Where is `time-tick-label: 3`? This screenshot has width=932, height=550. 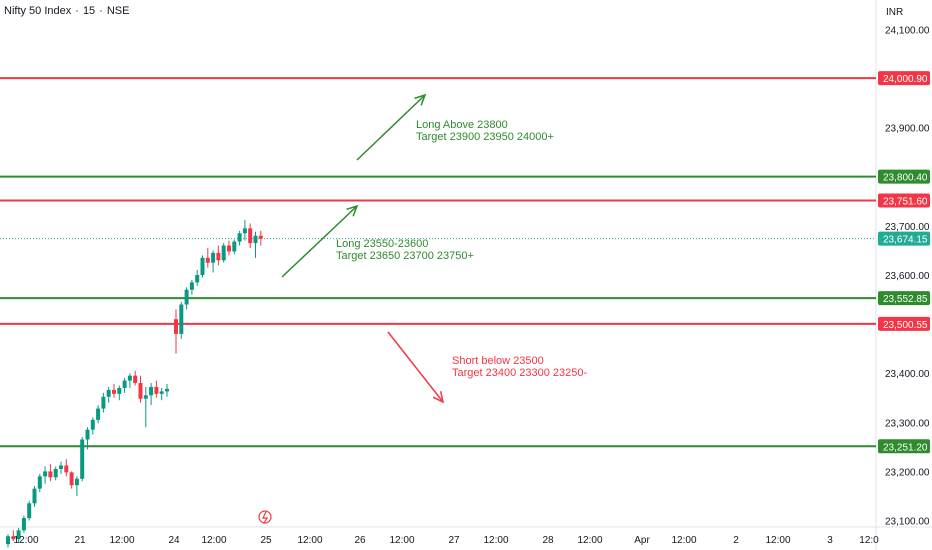
time-tick-label: 3 is located at coordinates (830, 540).